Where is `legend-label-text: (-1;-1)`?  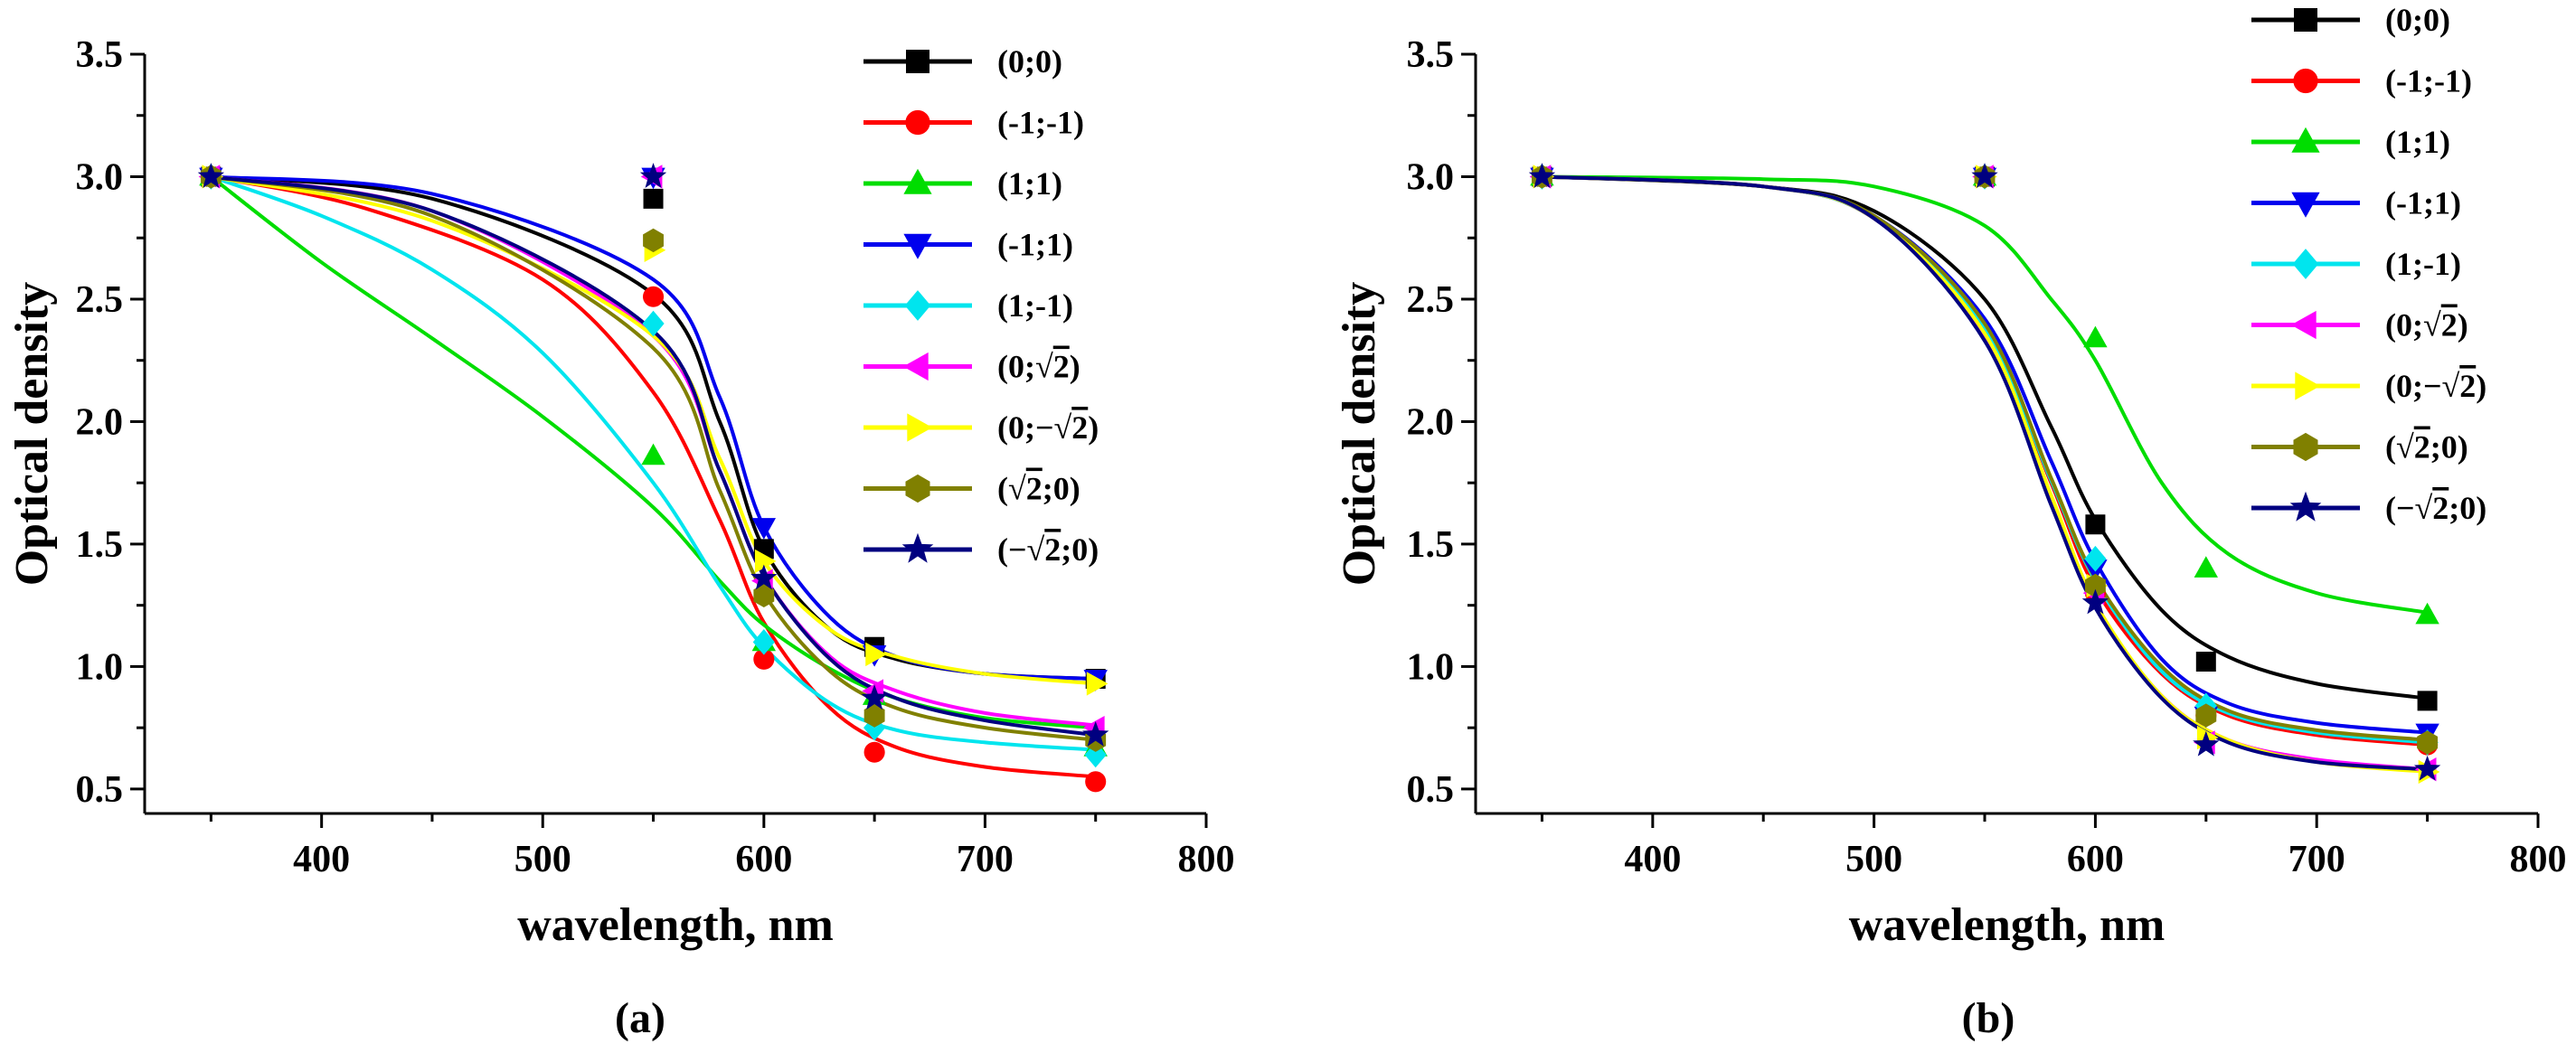
legend-label-text: (-1;-1) is located at coordinates (2428, 81).